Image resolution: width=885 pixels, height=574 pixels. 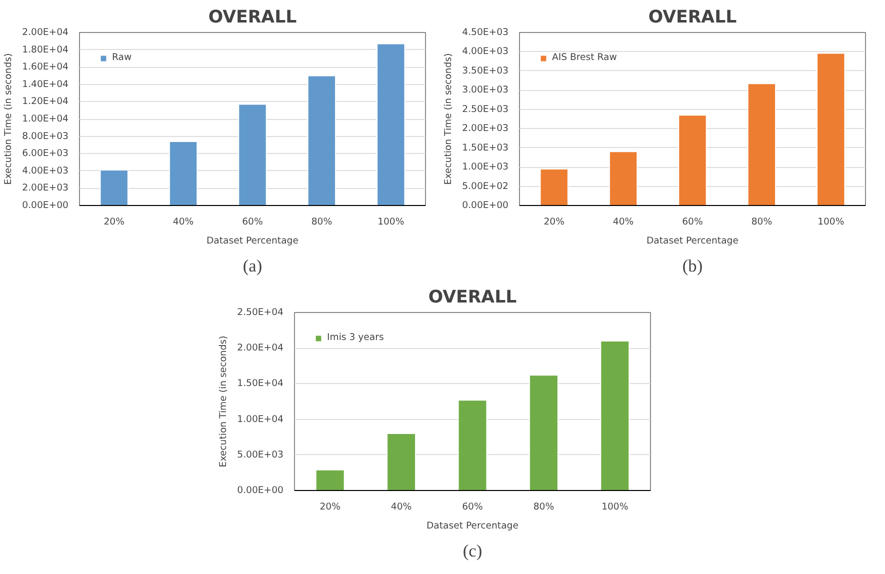 What do you see at coordinates (252, 266) in the screenshot?
I see `text: (a)` at bounding box center [252, 266].